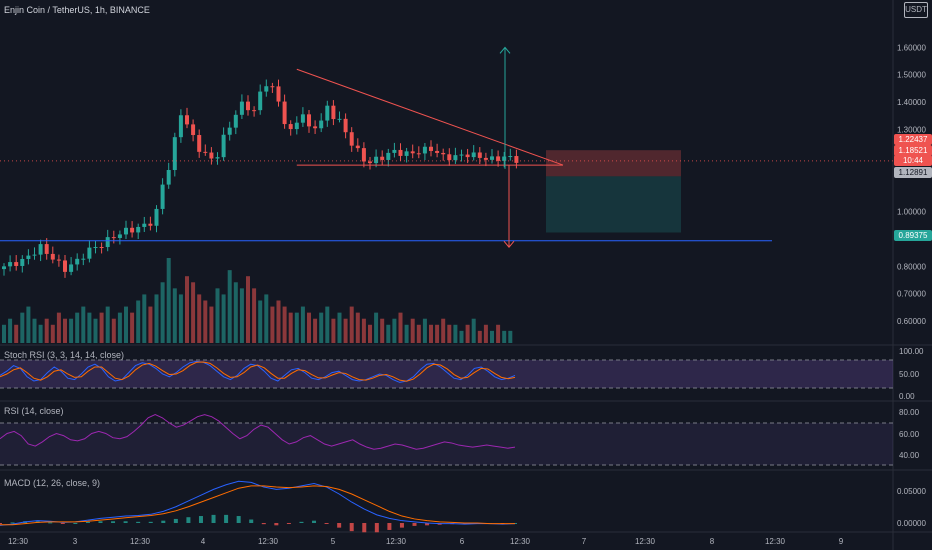 This screenshot has height=550, width=932. What do you see at coordinates (913, 150) in the screenshot?
I see `current-price-tag: 1.18521` at bounding box center [913, 150].